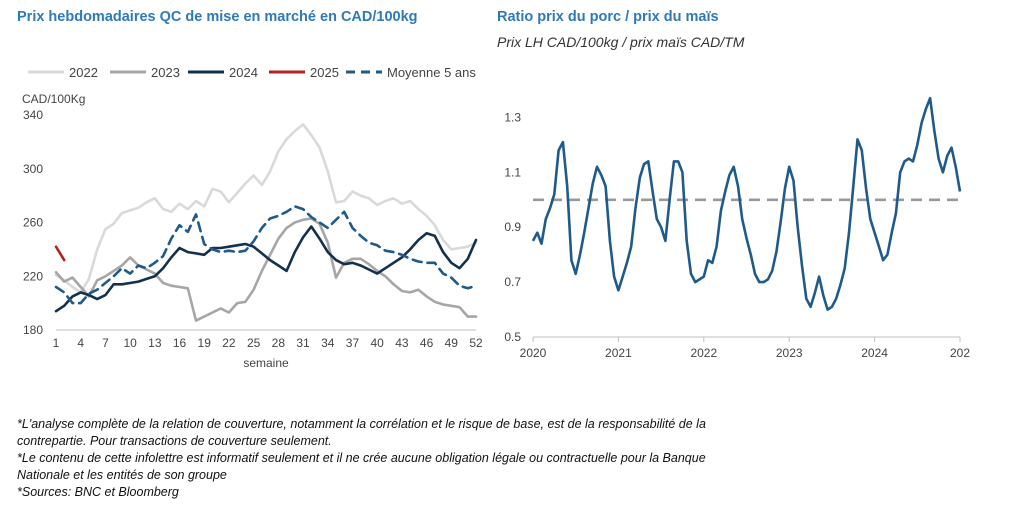 This screenshot has height=523, width=1024. What do you see at coordinates (874, 353) in the screenshot?
I see `x-tick-label: 2024` at bounding box center [874, 353].